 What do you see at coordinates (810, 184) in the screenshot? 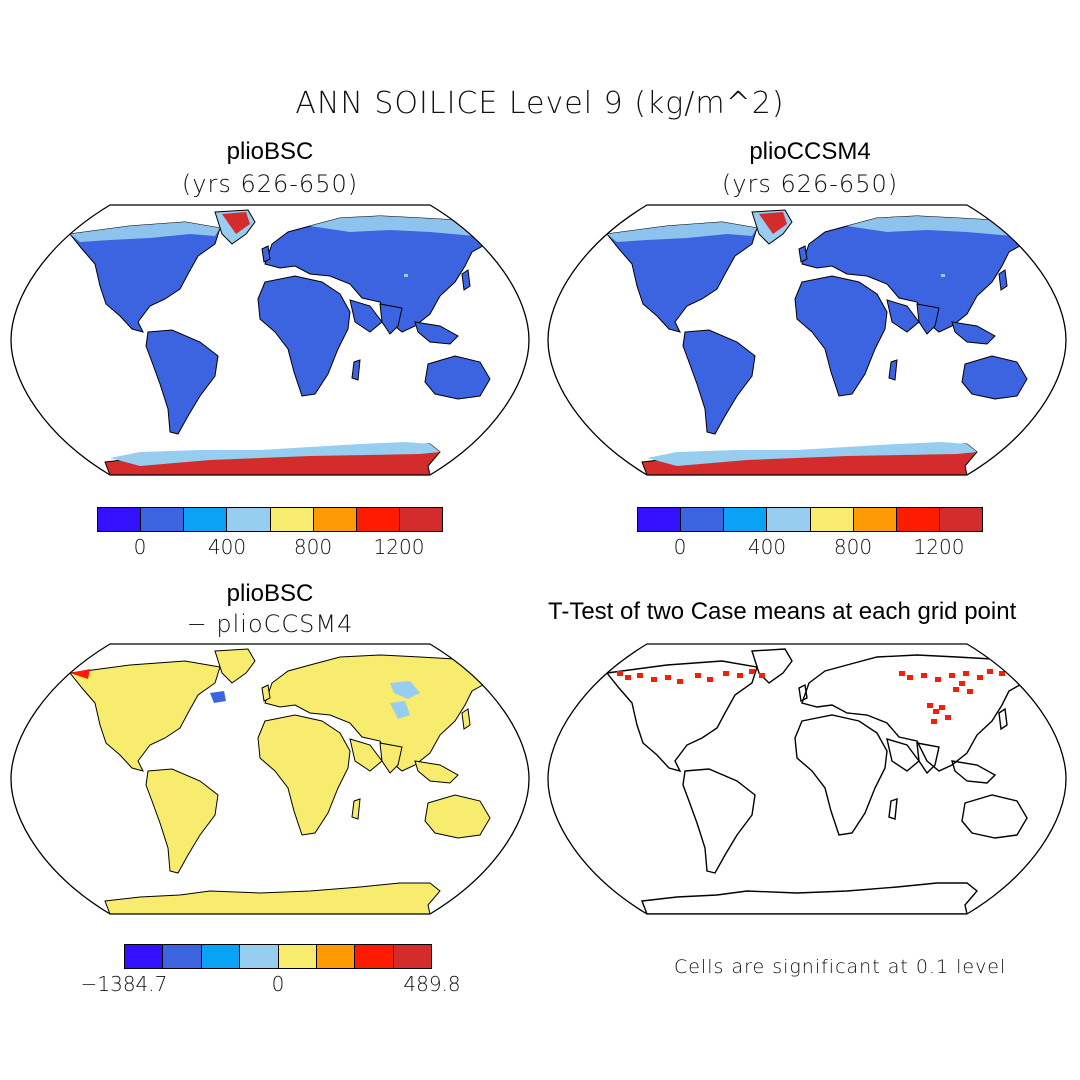
I see `panel2-subtitle: (yrs 626-650)` at bounding box center [810, 184].